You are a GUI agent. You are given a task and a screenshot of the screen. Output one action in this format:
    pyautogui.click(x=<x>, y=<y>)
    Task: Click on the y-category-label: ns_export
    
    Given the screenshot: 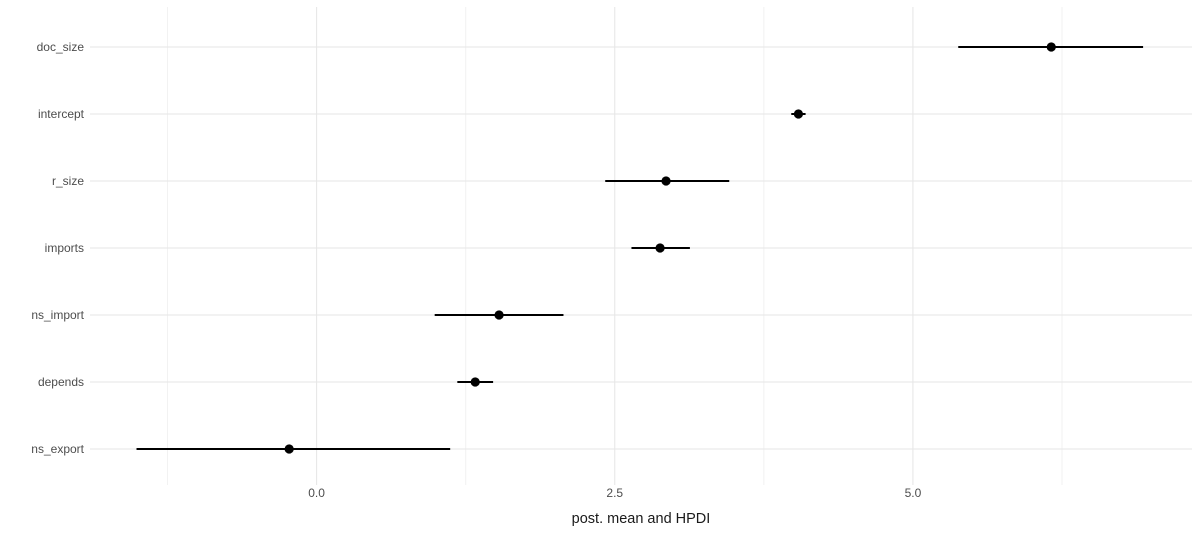 What is the action you would take?
    pyautogui.click(x=57, y=449)
    